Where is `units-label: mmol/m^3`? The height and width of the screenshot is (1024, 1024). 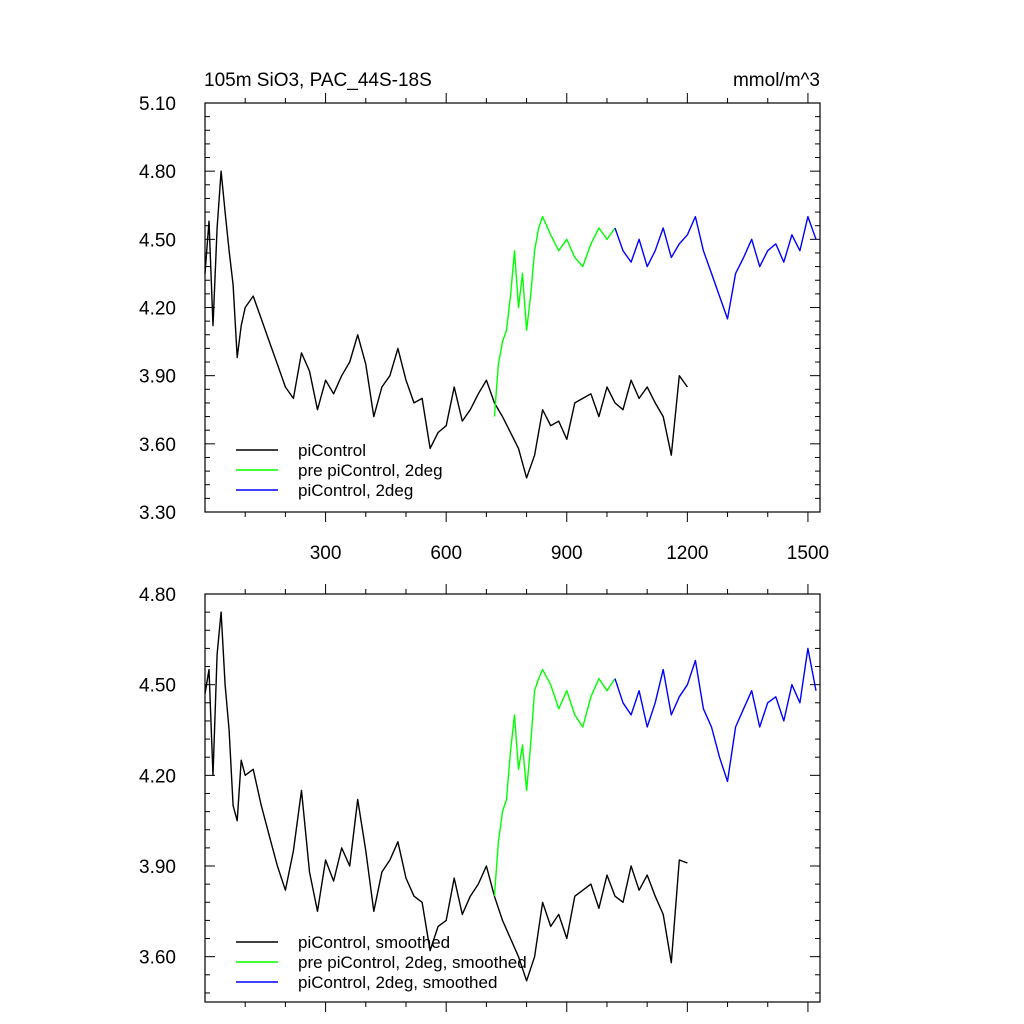
units-label: mmol/m^3 is located at coordinates (776, 80).